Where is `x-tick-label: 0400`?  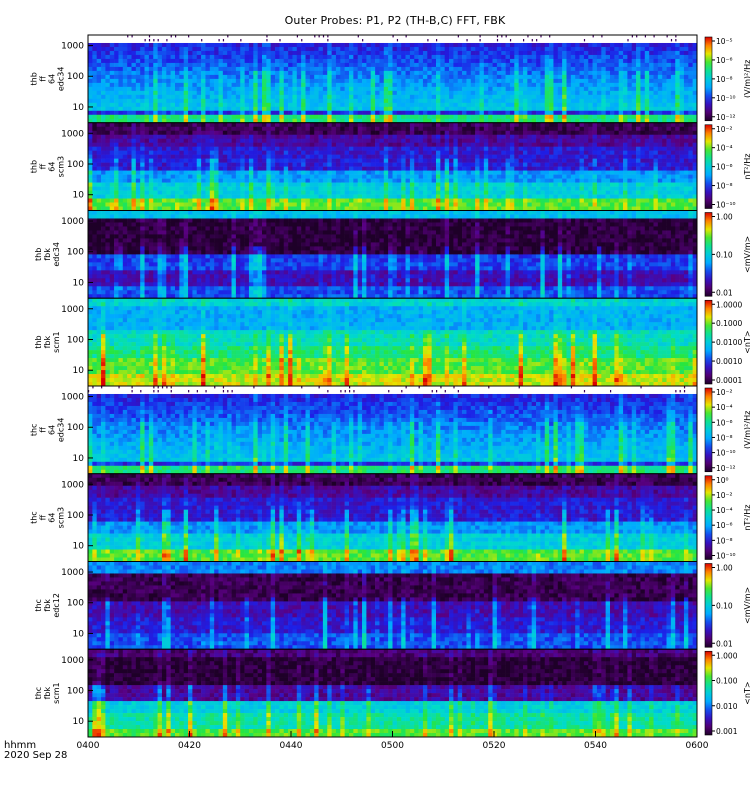
x-tick-label: 0400 is located at coordinates (88, 746).